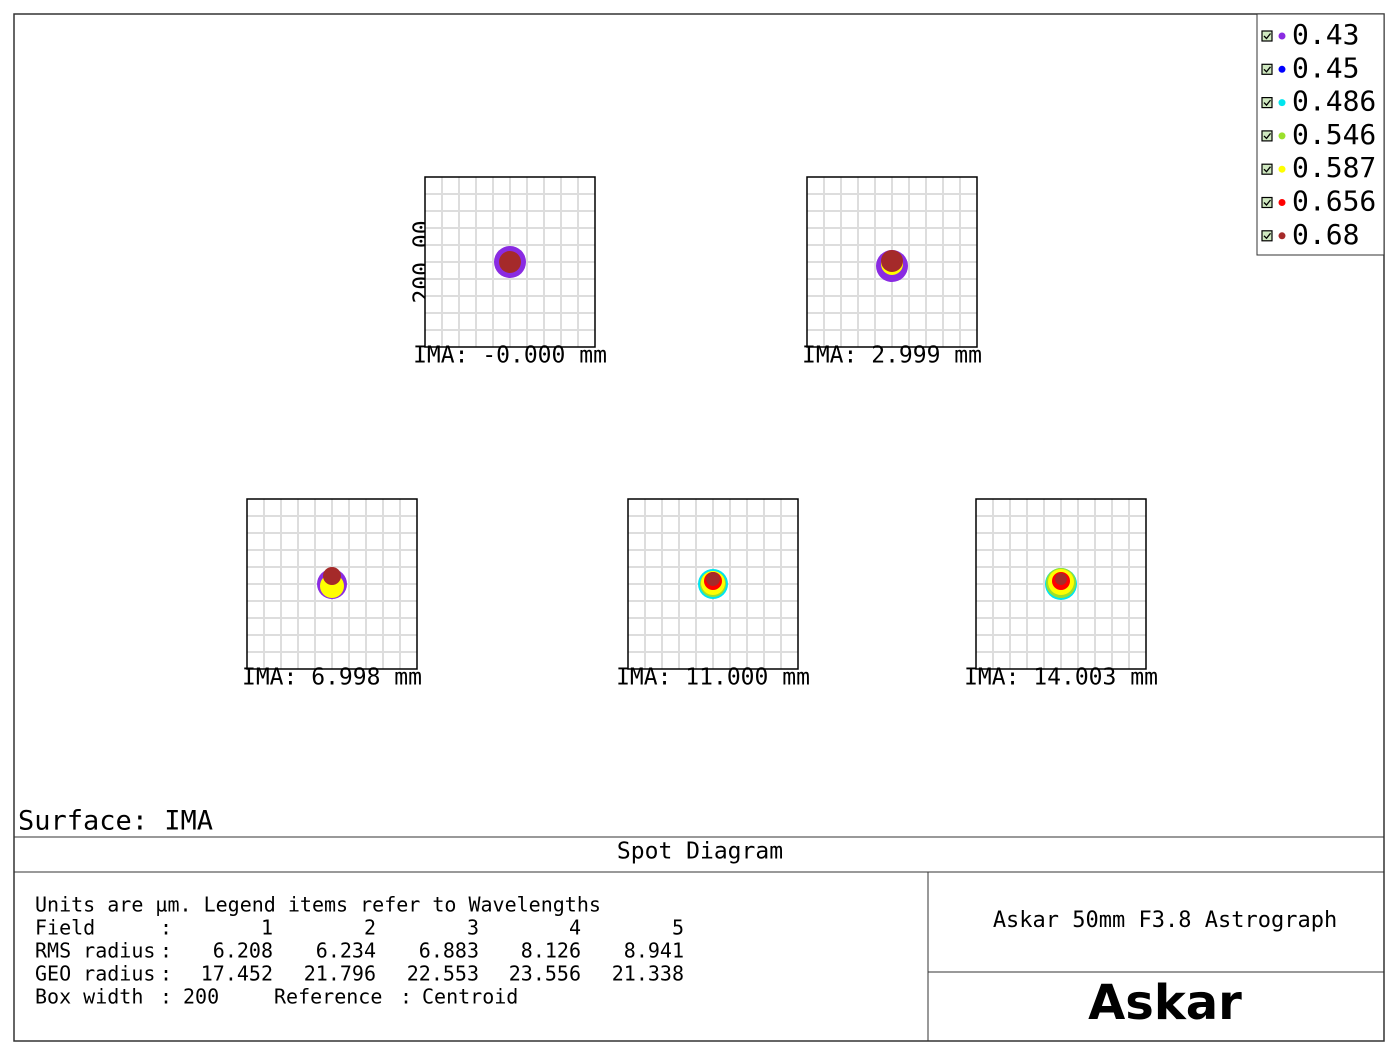 The image size is (1400, 1056). Describe the element at coordinates (678, 928) in the screenshot. I see `table-cell: 5` at that location.